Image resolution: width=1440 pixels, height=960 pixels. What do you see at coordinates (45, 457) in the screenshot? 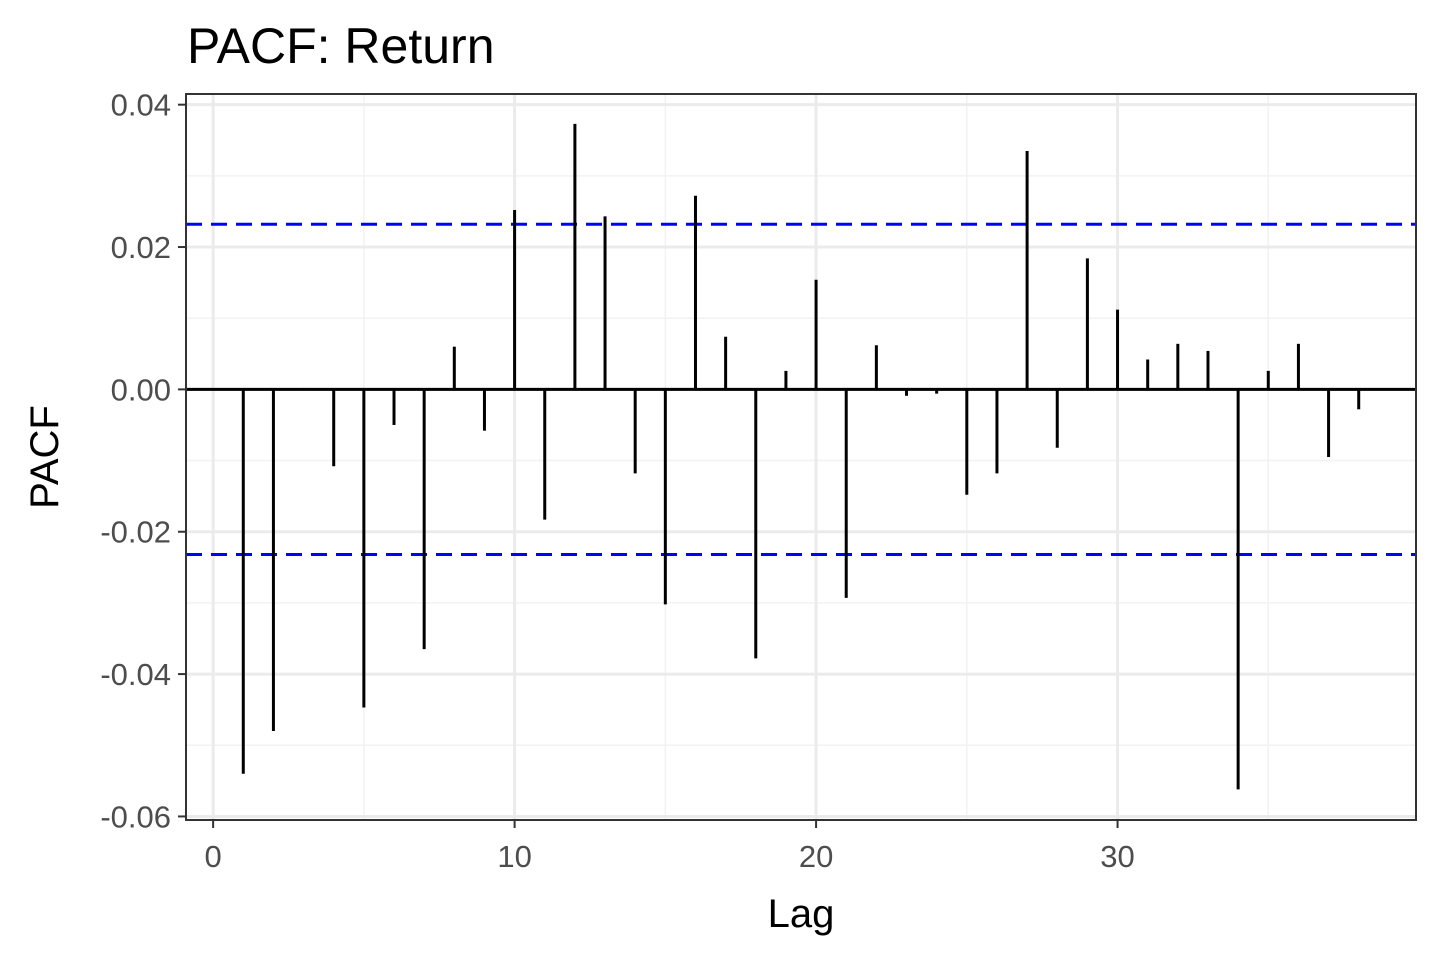
I see `y-axis-title: PACF` at bounding box center [45, 457].